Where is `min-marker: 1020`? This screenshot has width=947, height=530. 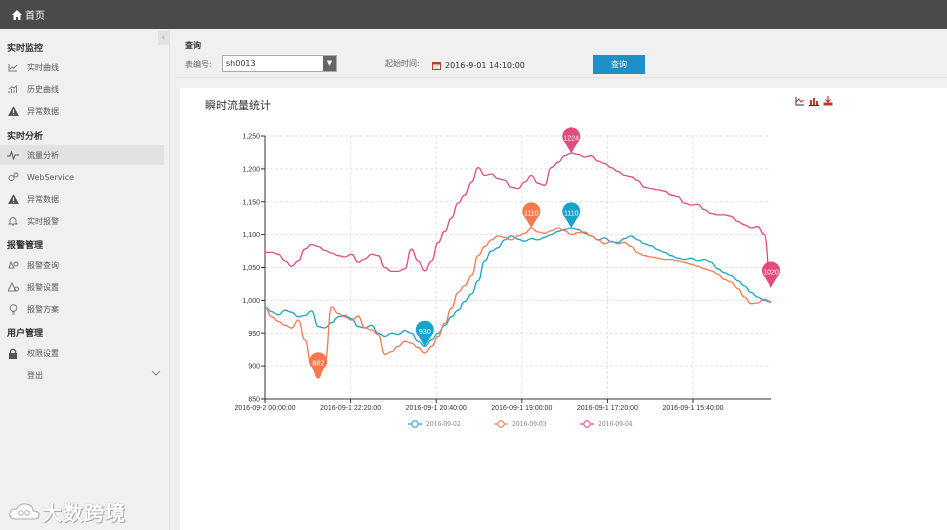
min-marker: 1020 is located at coordinates (771, 274).